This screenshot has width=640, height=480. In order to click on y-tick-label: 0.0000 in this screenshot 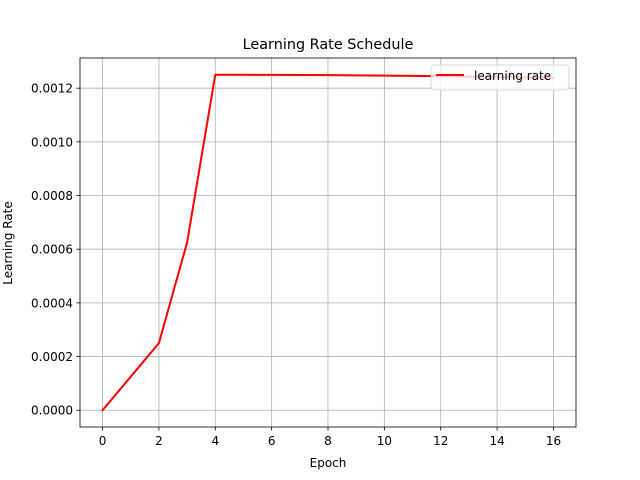, I will do `click(52, 411)`.